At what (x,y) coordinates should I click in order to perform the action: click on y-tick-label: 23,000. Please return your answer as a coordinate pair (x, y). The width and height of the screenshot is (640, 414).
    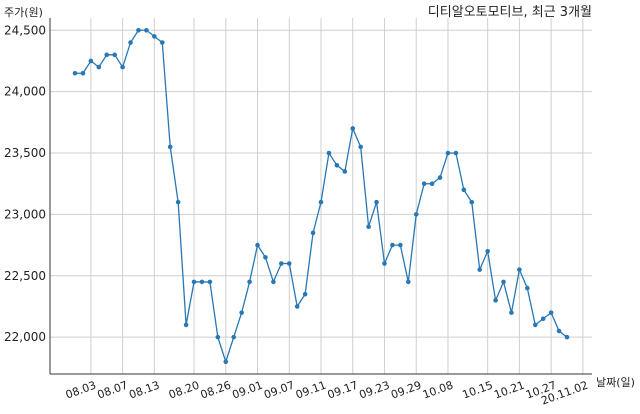
    Looking at the image, I should click on (25, 214).